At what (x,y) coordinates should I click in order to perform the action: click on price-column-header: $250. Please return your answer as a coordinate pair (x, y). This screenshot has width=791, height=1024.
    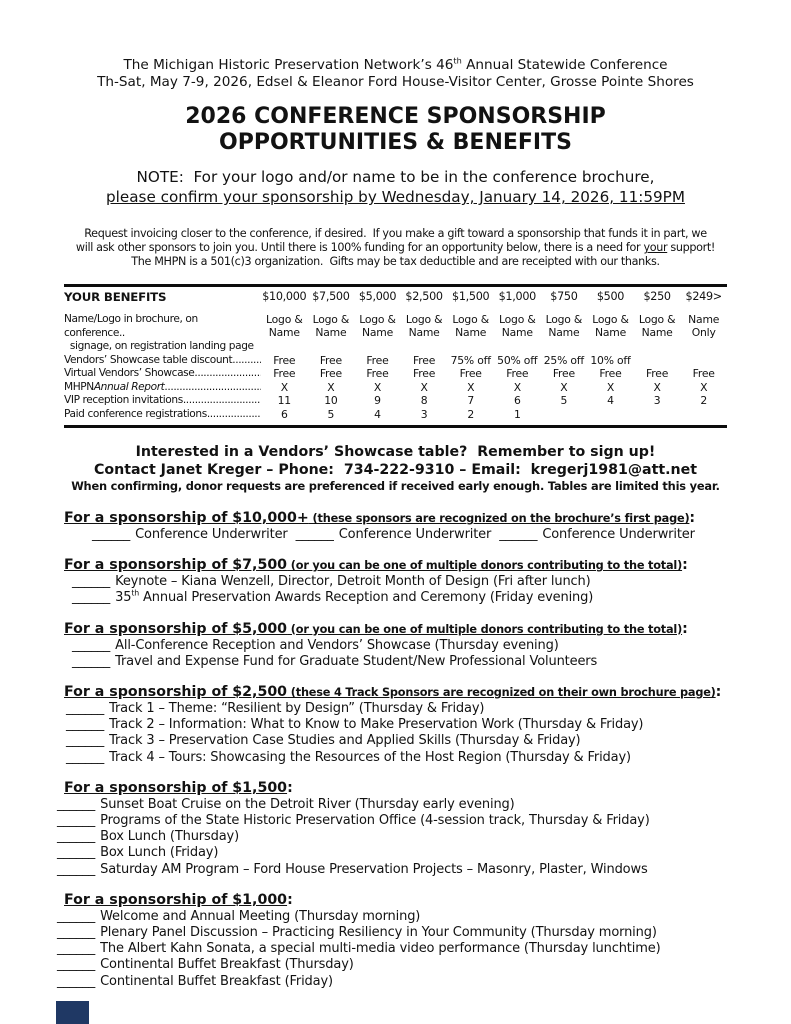
    Looking at the image, I should click on (657, 296).